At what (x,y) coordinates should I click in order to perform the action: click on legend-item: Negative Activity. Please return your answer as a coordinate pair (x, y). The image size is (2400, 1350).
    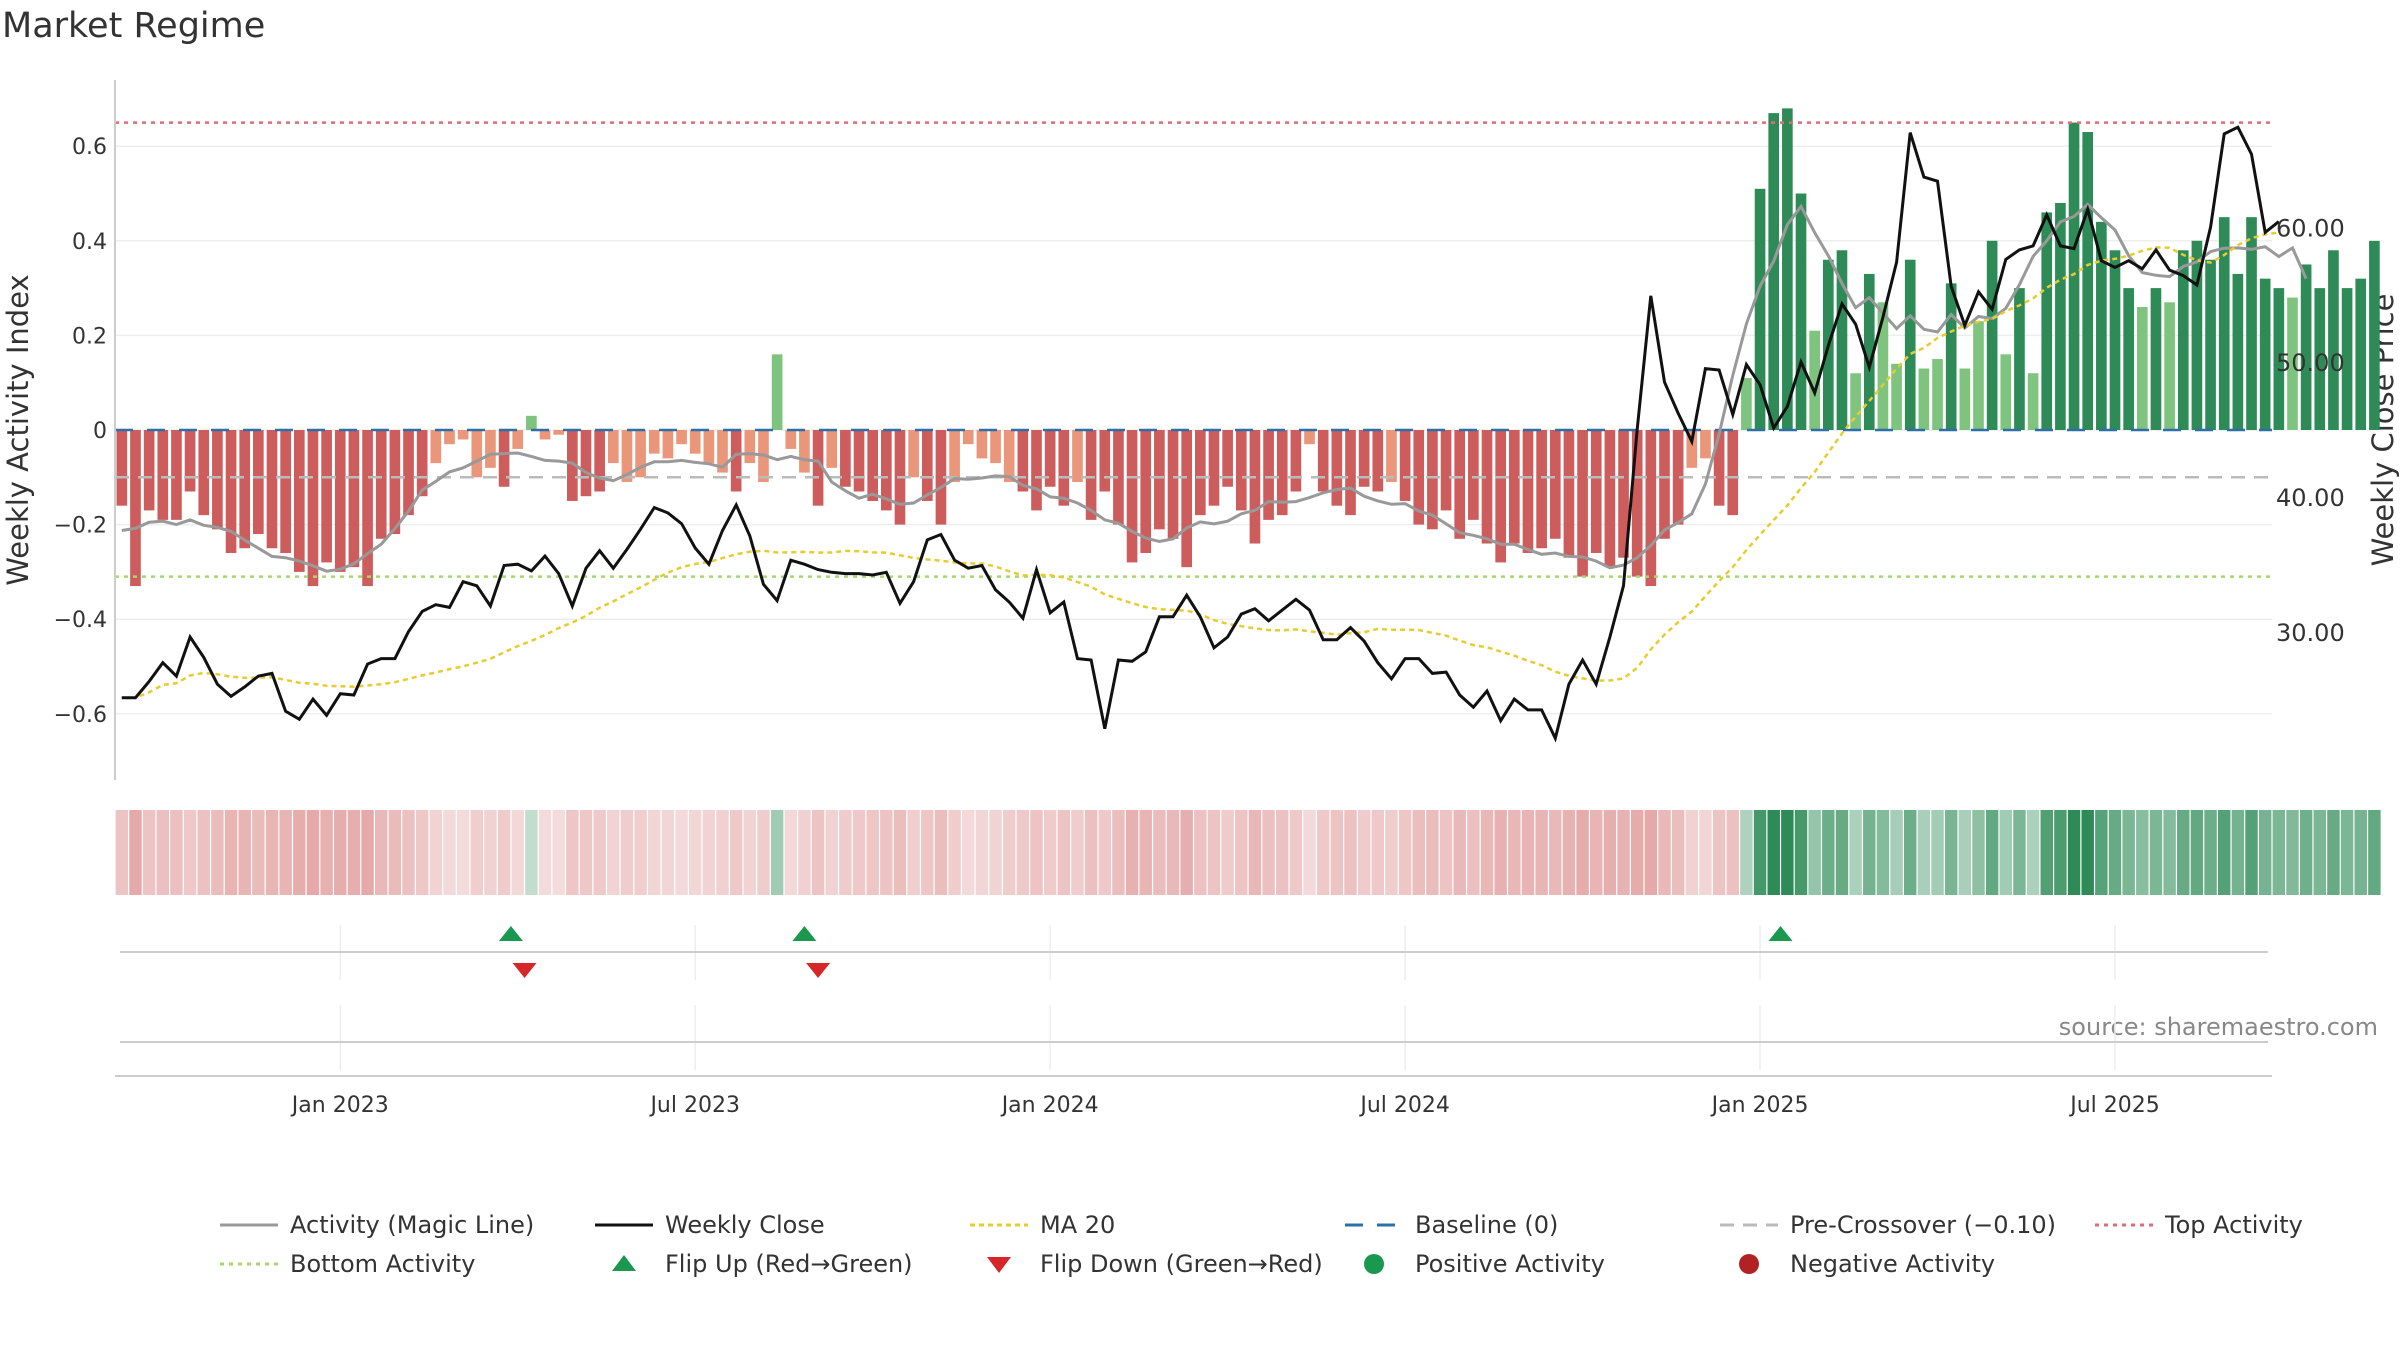
    Looking at the image, I should click on (1867, 1264).